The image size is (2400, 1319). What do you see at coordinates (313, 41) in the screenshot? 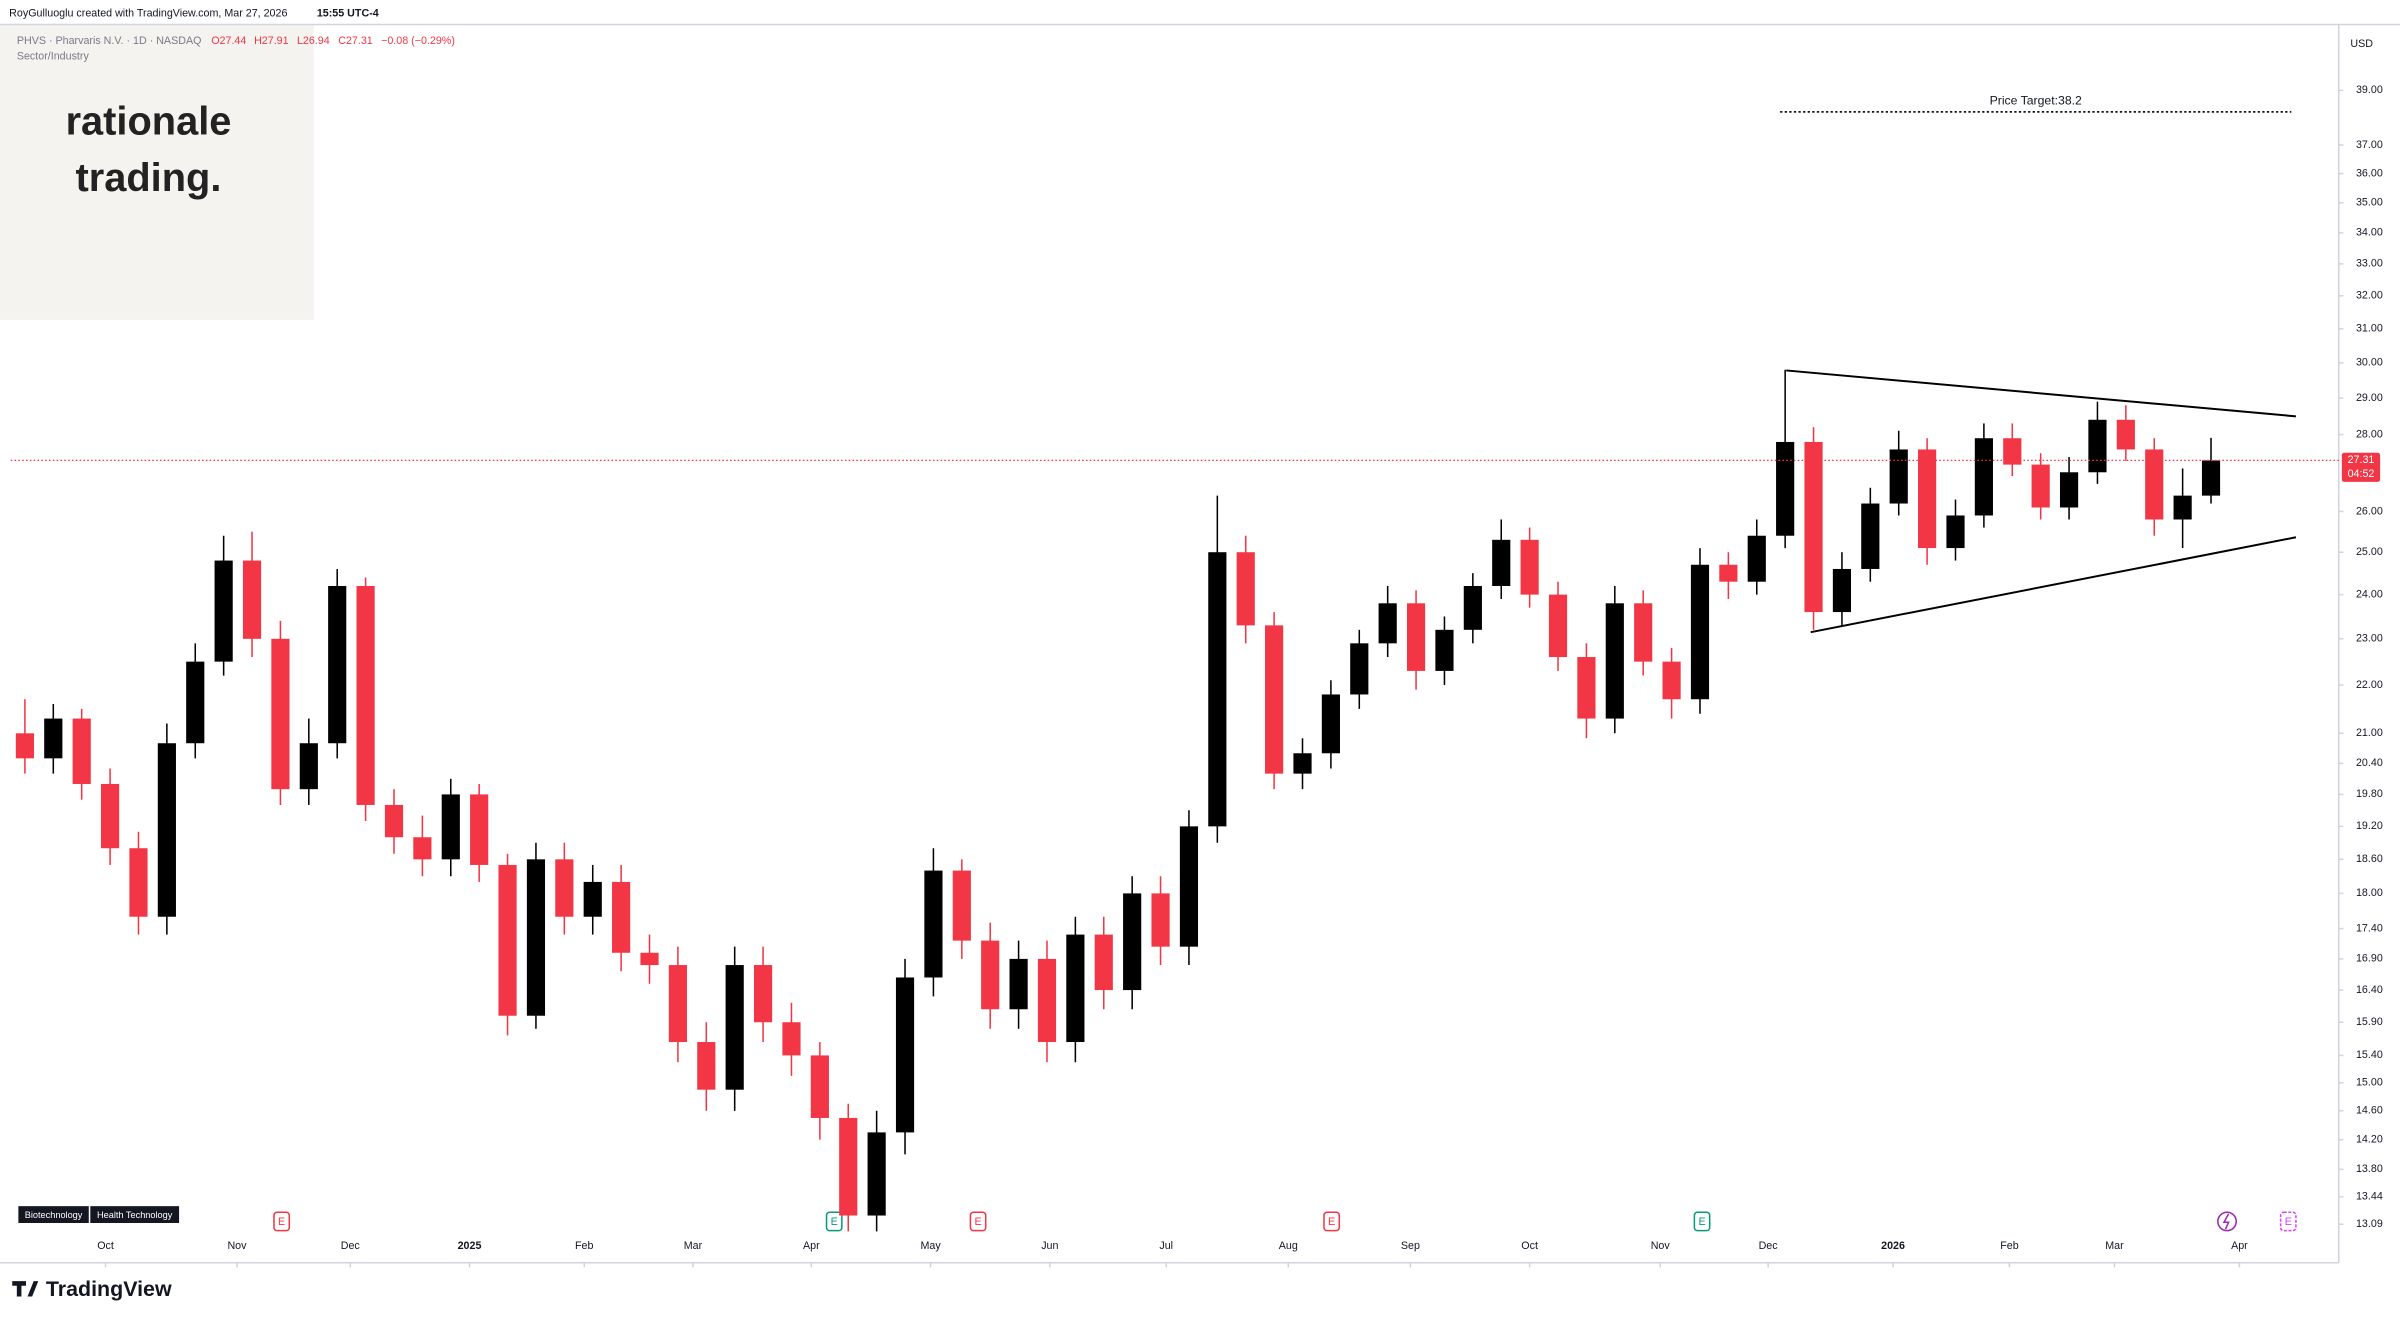
I see `ohlc: L26.94` at bounding box center [313, 41].